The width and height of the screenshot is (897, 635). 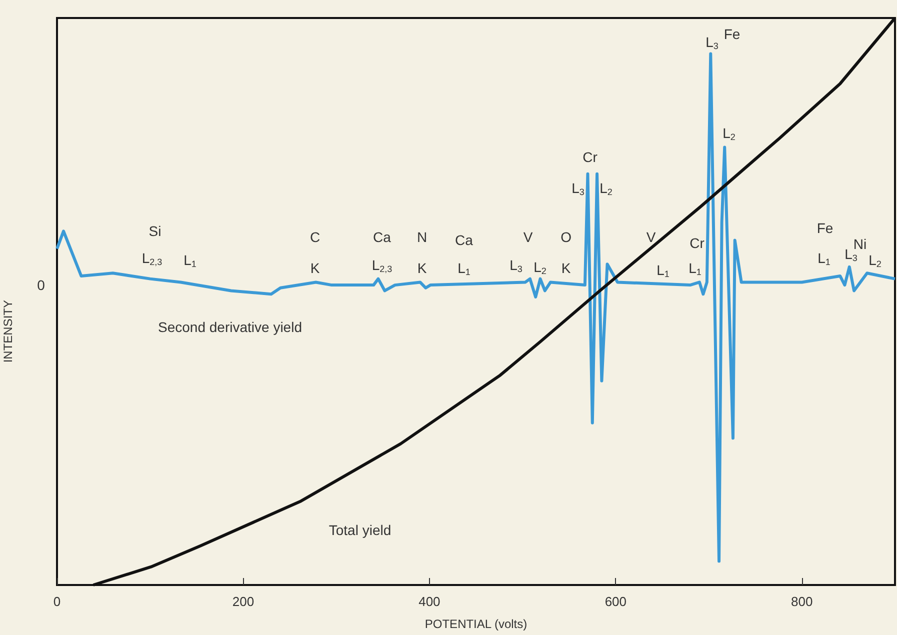 What do you see at coordinates (57, 601) in the screenshot?
I see `x-tick-label: 0` at bounding box center [57, 601].